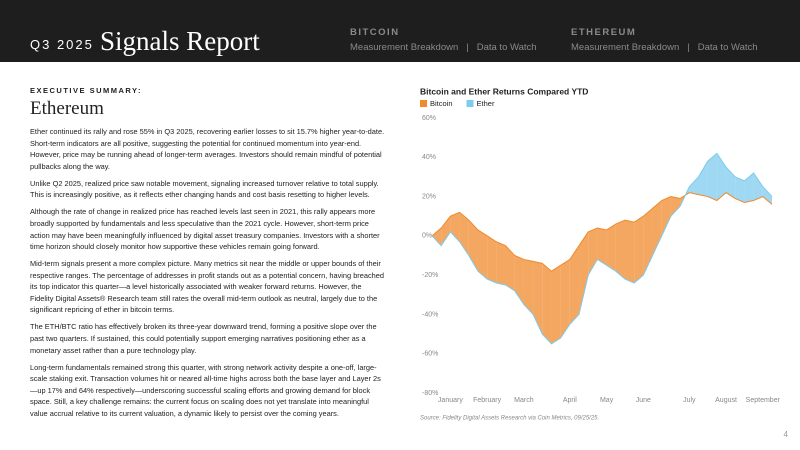 Image resolution: width=800 pixels, height=450 pixels. What do you see at coordinates (67, 108) in the screenshot?
I see `section-heading: Ethereum` at bounding box center [67, 108].